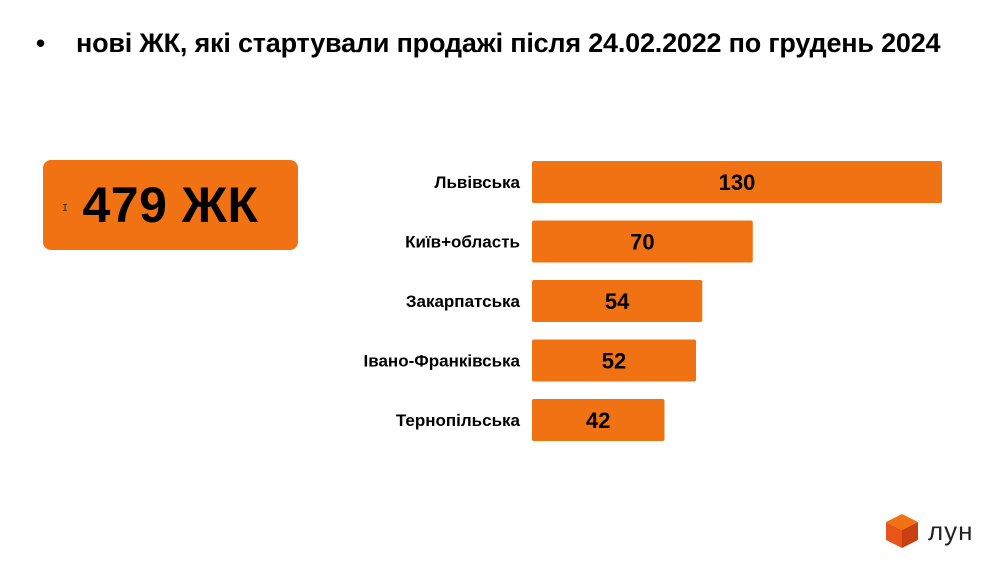 Image resolution: width=1000 pixels, height=562 pixels. What do you see at coordinates (462, 242) in the screenshot?
I see `category-label: Київ+область` at bounding box center [462, 242].